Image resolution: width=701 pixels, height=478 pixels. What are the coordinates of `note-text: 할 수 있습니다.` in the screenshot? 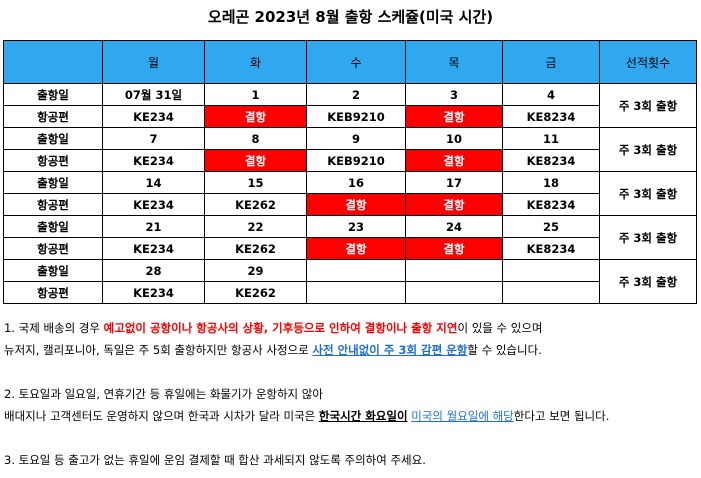 It's located at (504, 350).